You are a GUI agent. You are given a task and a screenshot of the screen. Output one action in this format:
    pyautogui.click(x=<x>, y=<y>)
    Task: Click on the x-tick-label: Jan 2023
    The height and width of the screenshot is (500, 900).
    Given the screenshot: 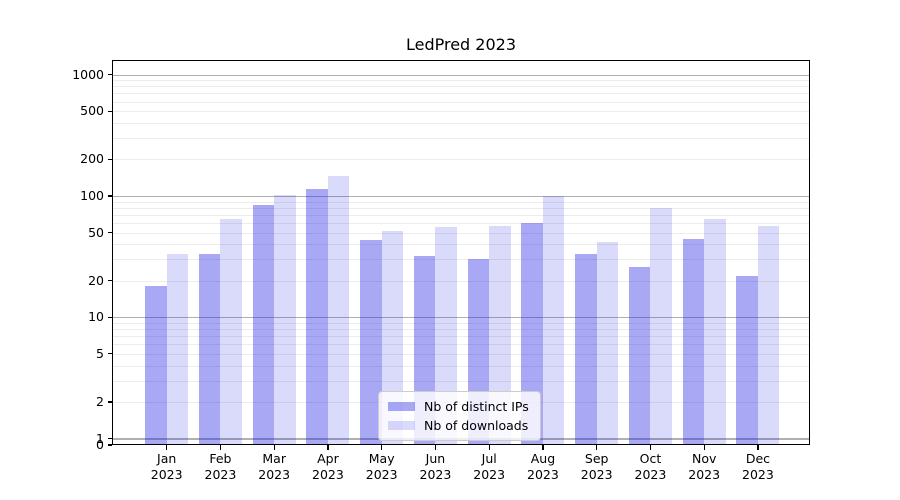 What is the action you would take?
    pyautogui.click(x=166, y=466)
    